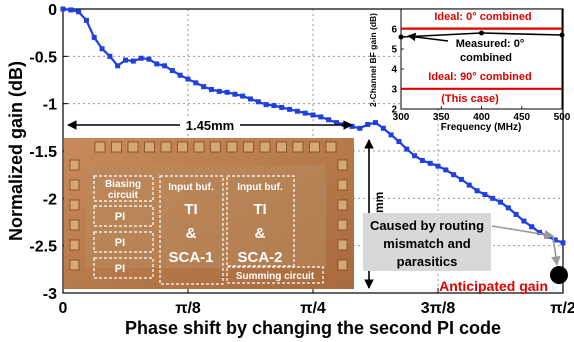  What do you see at coordinates (394, 110) in the screenshot?
I see `inset-y-tick-label: 2` at bounding box center [394, 110].